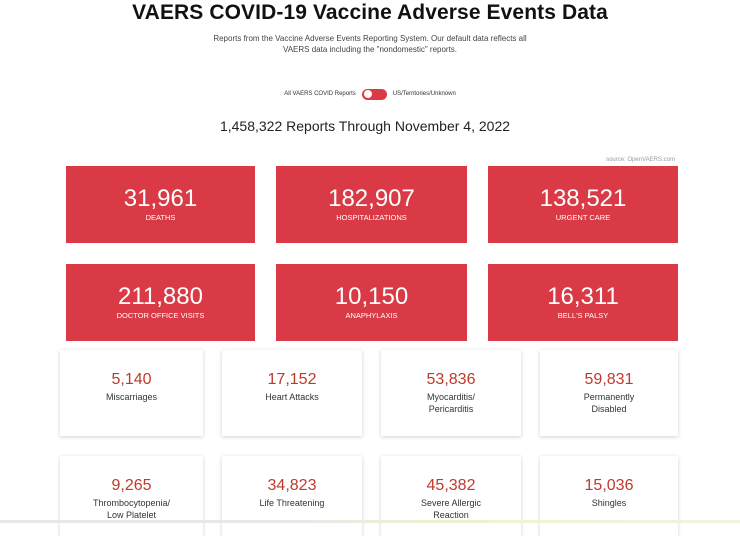 This screenshot has height=536, width=740. Describe the element at coordinates (160, 315) in the screenshot. I see `stat-label: DOCTOR OFFICE VISITS` at that location.